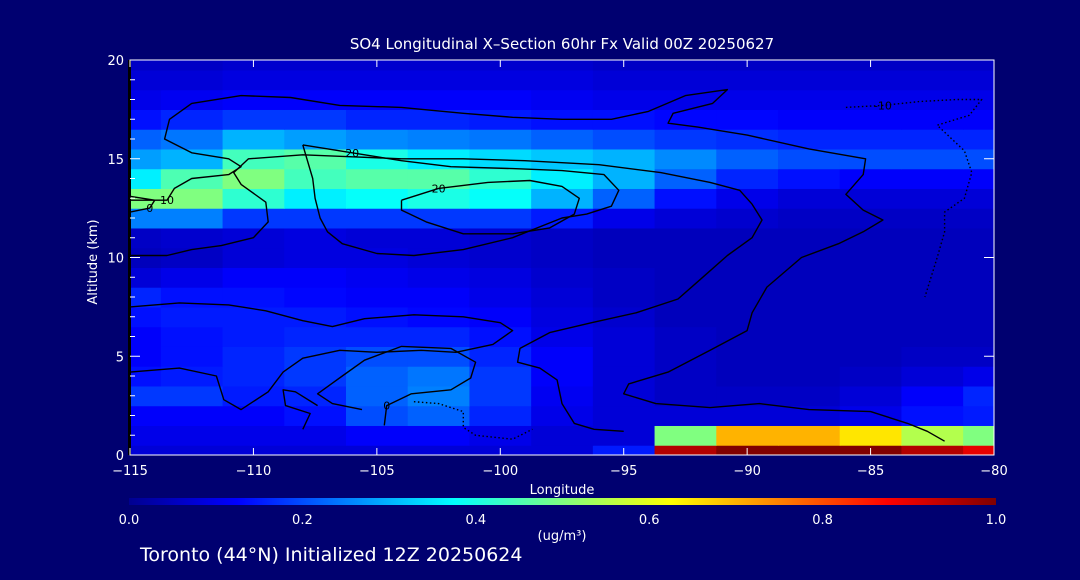 Image resolution: width=1080 pixels, height=580 pixels. I want to click on contour-label: 20, so click(352, 153).